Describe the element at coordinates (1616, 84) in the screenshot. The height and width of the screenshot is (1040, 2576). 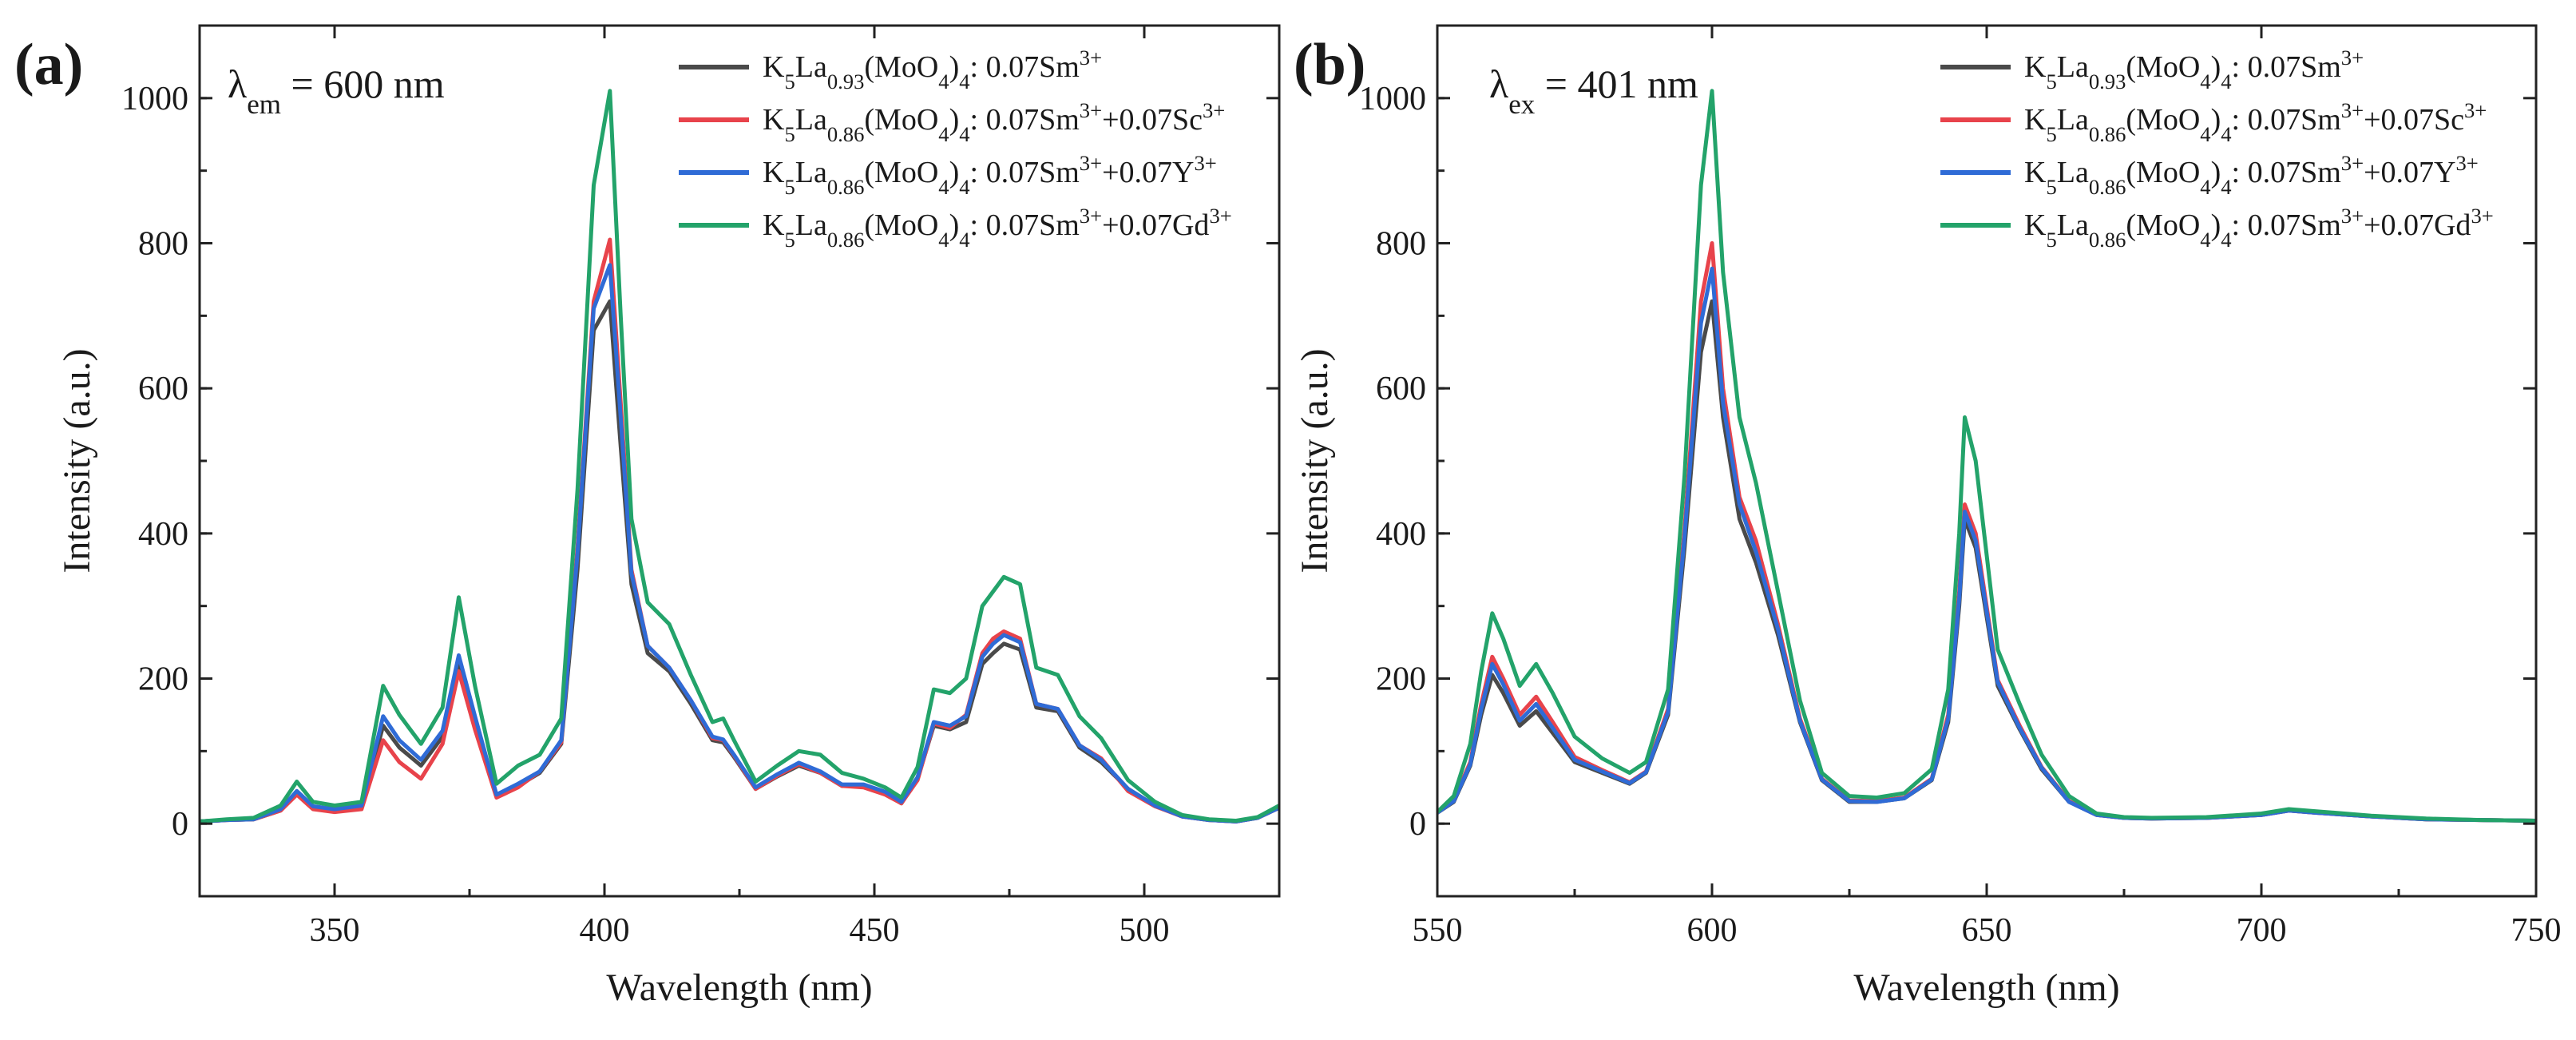
I see `annotation-value: = 401 nm` at that location.